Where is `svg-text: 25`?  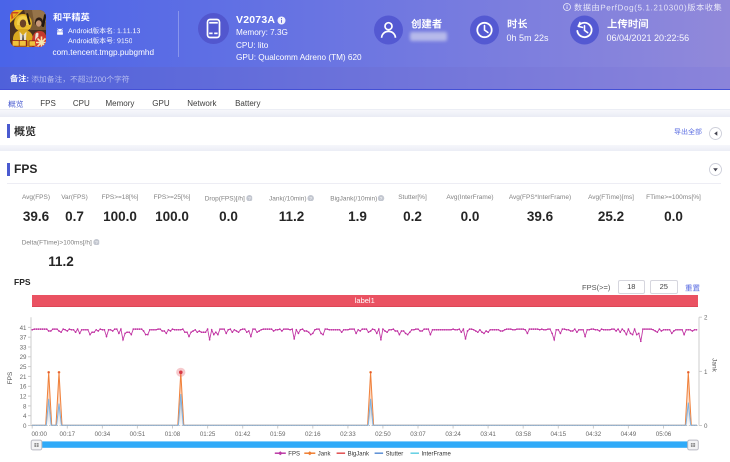 svg-text: 25 is located at coordinates (23, 367).